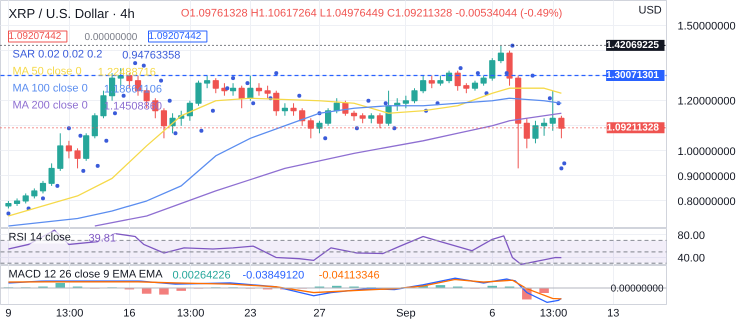 The height and width of the screenshot is (322, 738). Describe the element at coordinates (707, 102) in the screenshot. I see `y-tick-label: 1.20000000` at that location.